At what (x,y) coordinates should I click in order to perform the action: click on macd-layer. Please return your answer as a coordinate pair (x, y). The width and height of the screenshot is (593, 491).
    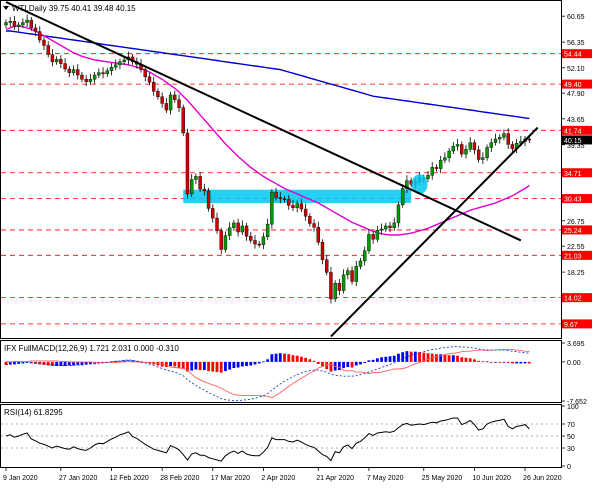
    Looking at the image, I should click on (267, 374).